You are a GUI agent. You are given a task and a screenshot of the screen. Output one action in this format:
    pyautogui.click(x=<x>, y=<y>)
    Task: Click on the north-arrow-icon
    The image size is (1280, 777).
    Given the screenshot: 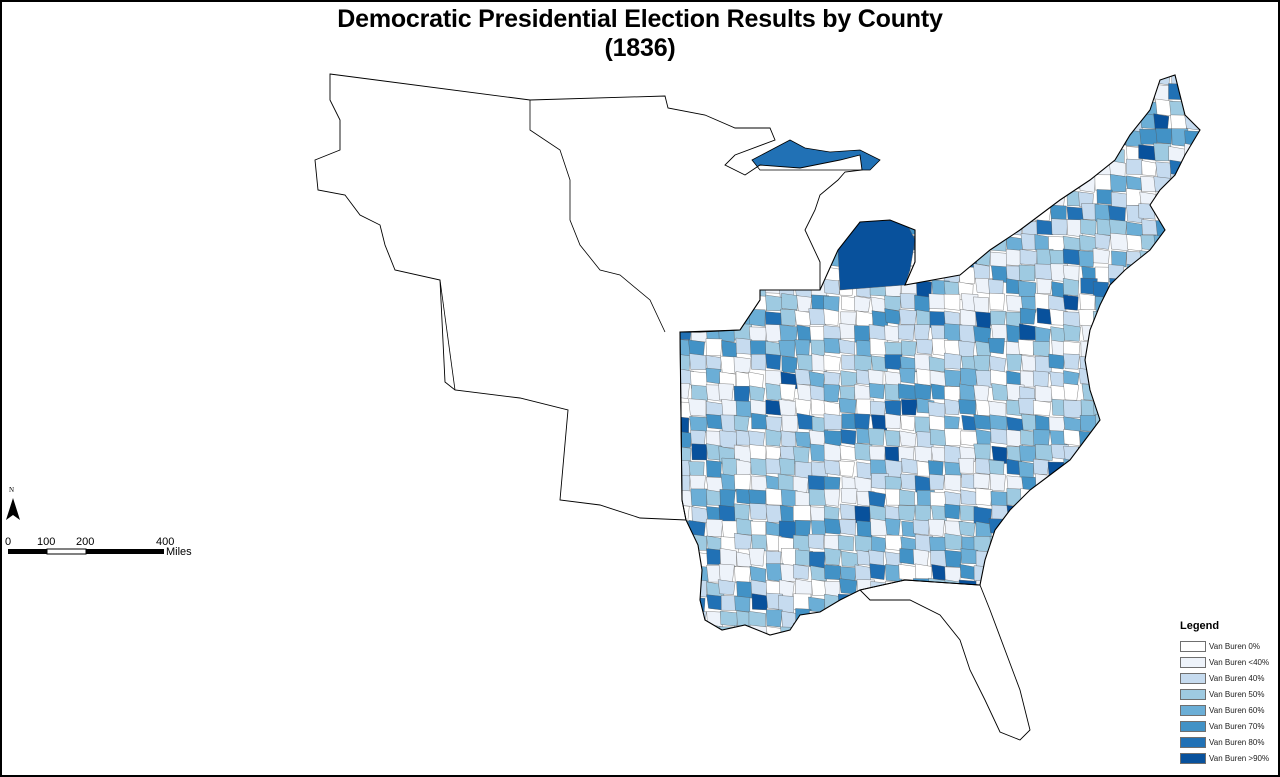 What is the action you would take?
    pyautogui.click(x=13, y=509)
    